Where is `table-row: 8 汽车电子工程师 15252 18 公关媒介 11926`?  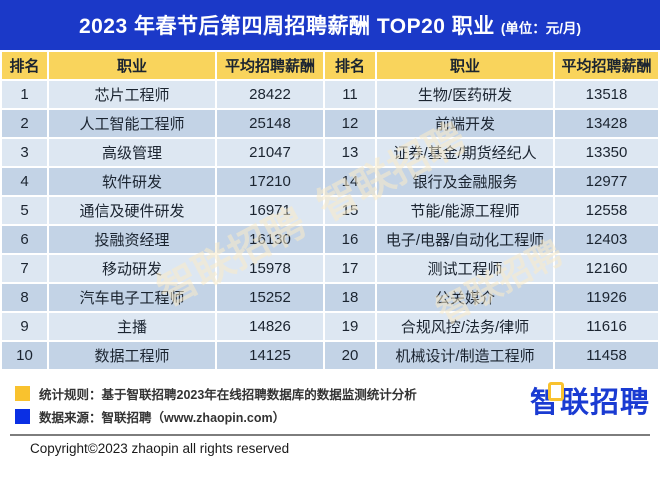 table-row: 8 汽车电子工程师 15252 18 公关媒介 11926 is located at coordinates (330, 297).